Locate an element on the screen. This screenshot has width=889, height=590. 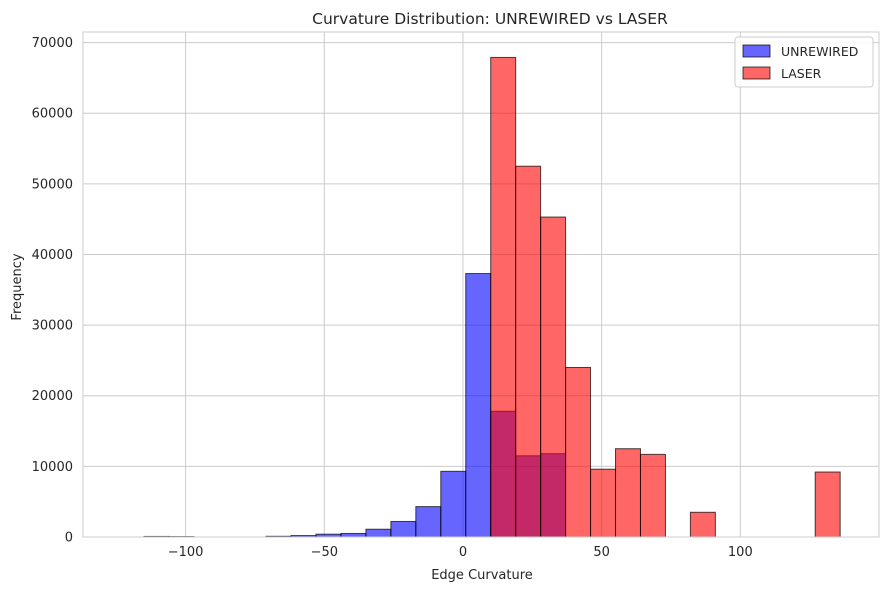
y-tick-label: 50000 is located at coordinates (52, 184).